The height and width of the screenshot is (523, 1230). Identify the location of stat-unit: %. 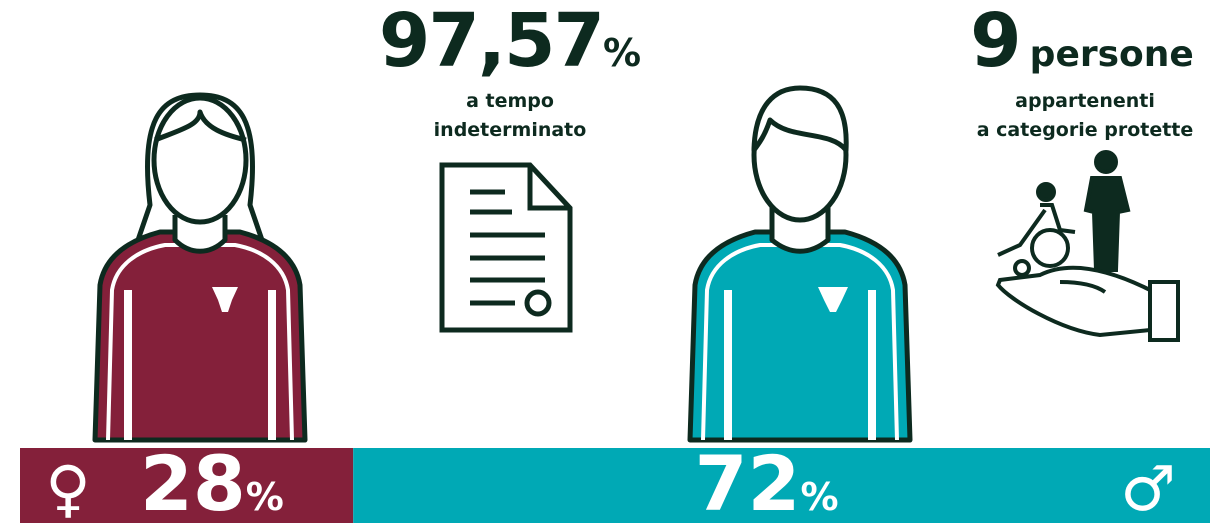
(622, 53).